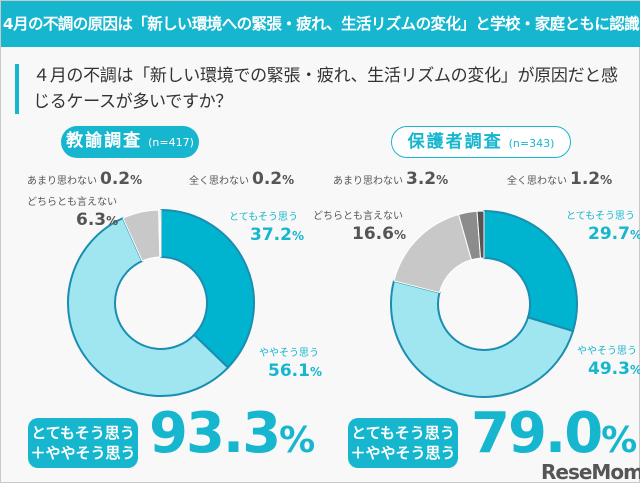 The image size is (640, 484). Describe the element at coordinates (614, 234) in the screenshot. I see `label-strong-right-val: 29.7%` at that location.